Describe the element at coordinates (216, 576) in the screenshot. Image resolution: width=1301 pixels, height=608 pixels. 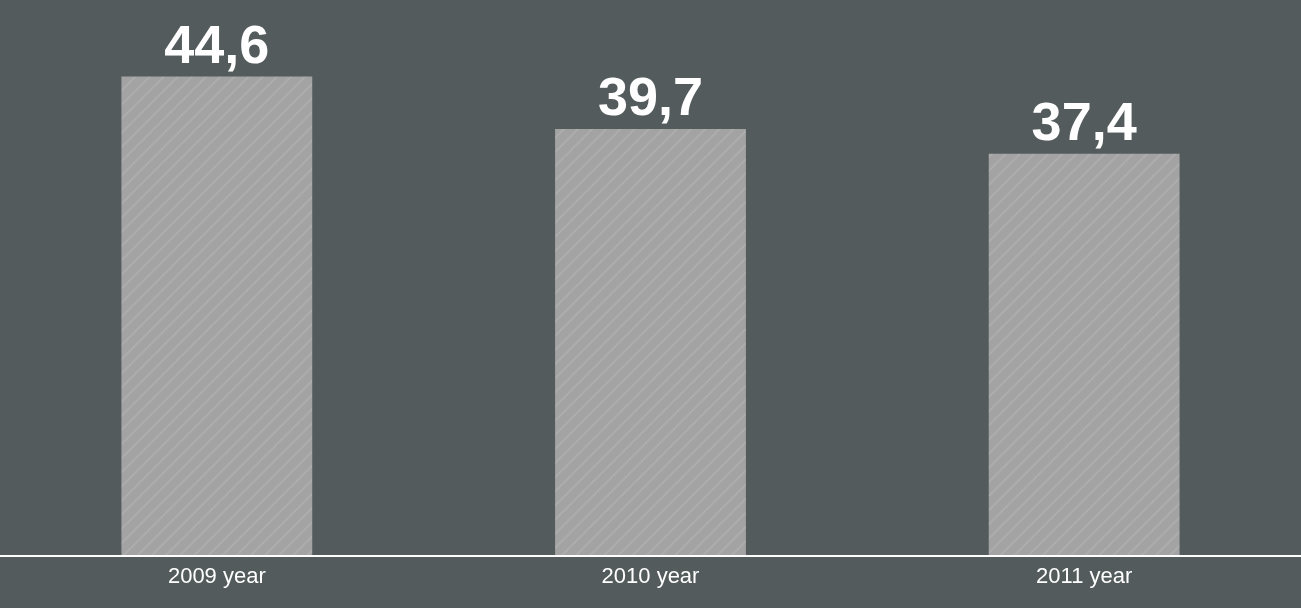
I see `x-tick-label: 2009 year` at that location.